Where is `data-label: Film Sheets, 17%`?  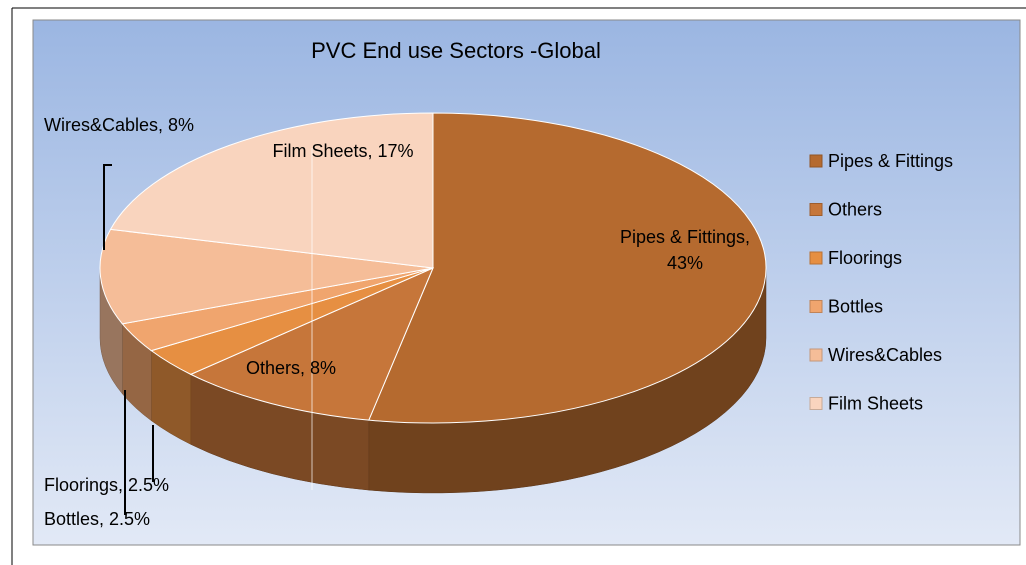 data-label: Film Sheets, 17% is located at coordinates (343, 151).